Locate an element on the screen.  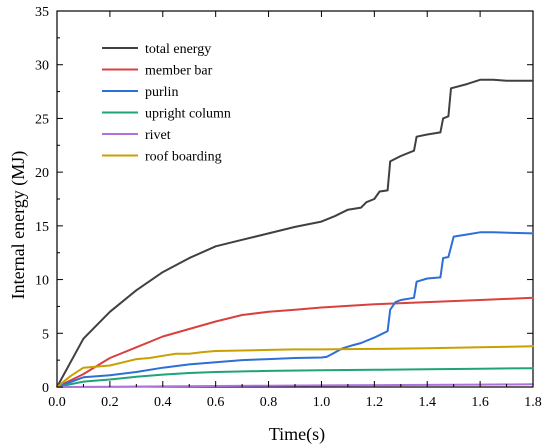
y-tick-label: 10 is located at coordinates (42, 281).